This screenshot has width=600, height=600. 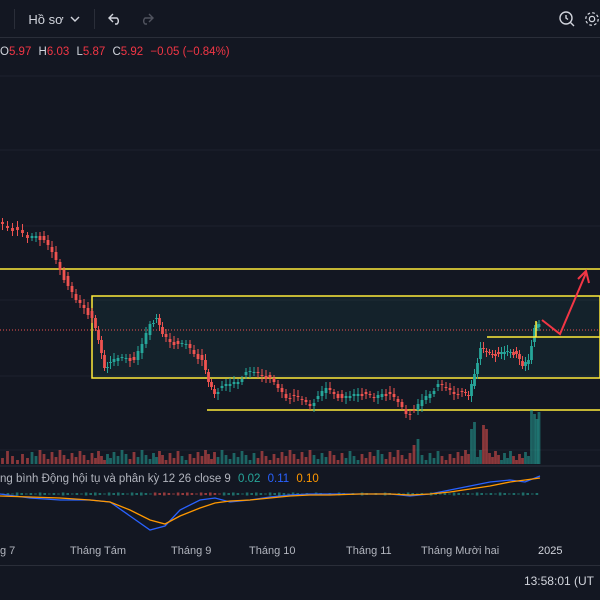 What do you see at coordinates (147, 19) in the screenshot?
I see `redo-icon` at bounding box center [147, 19].